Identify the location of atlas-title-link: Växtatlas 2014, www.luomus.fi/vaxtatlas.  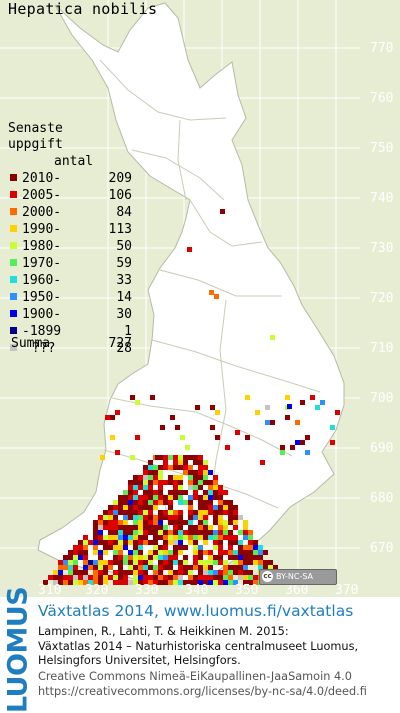
(196, 611).